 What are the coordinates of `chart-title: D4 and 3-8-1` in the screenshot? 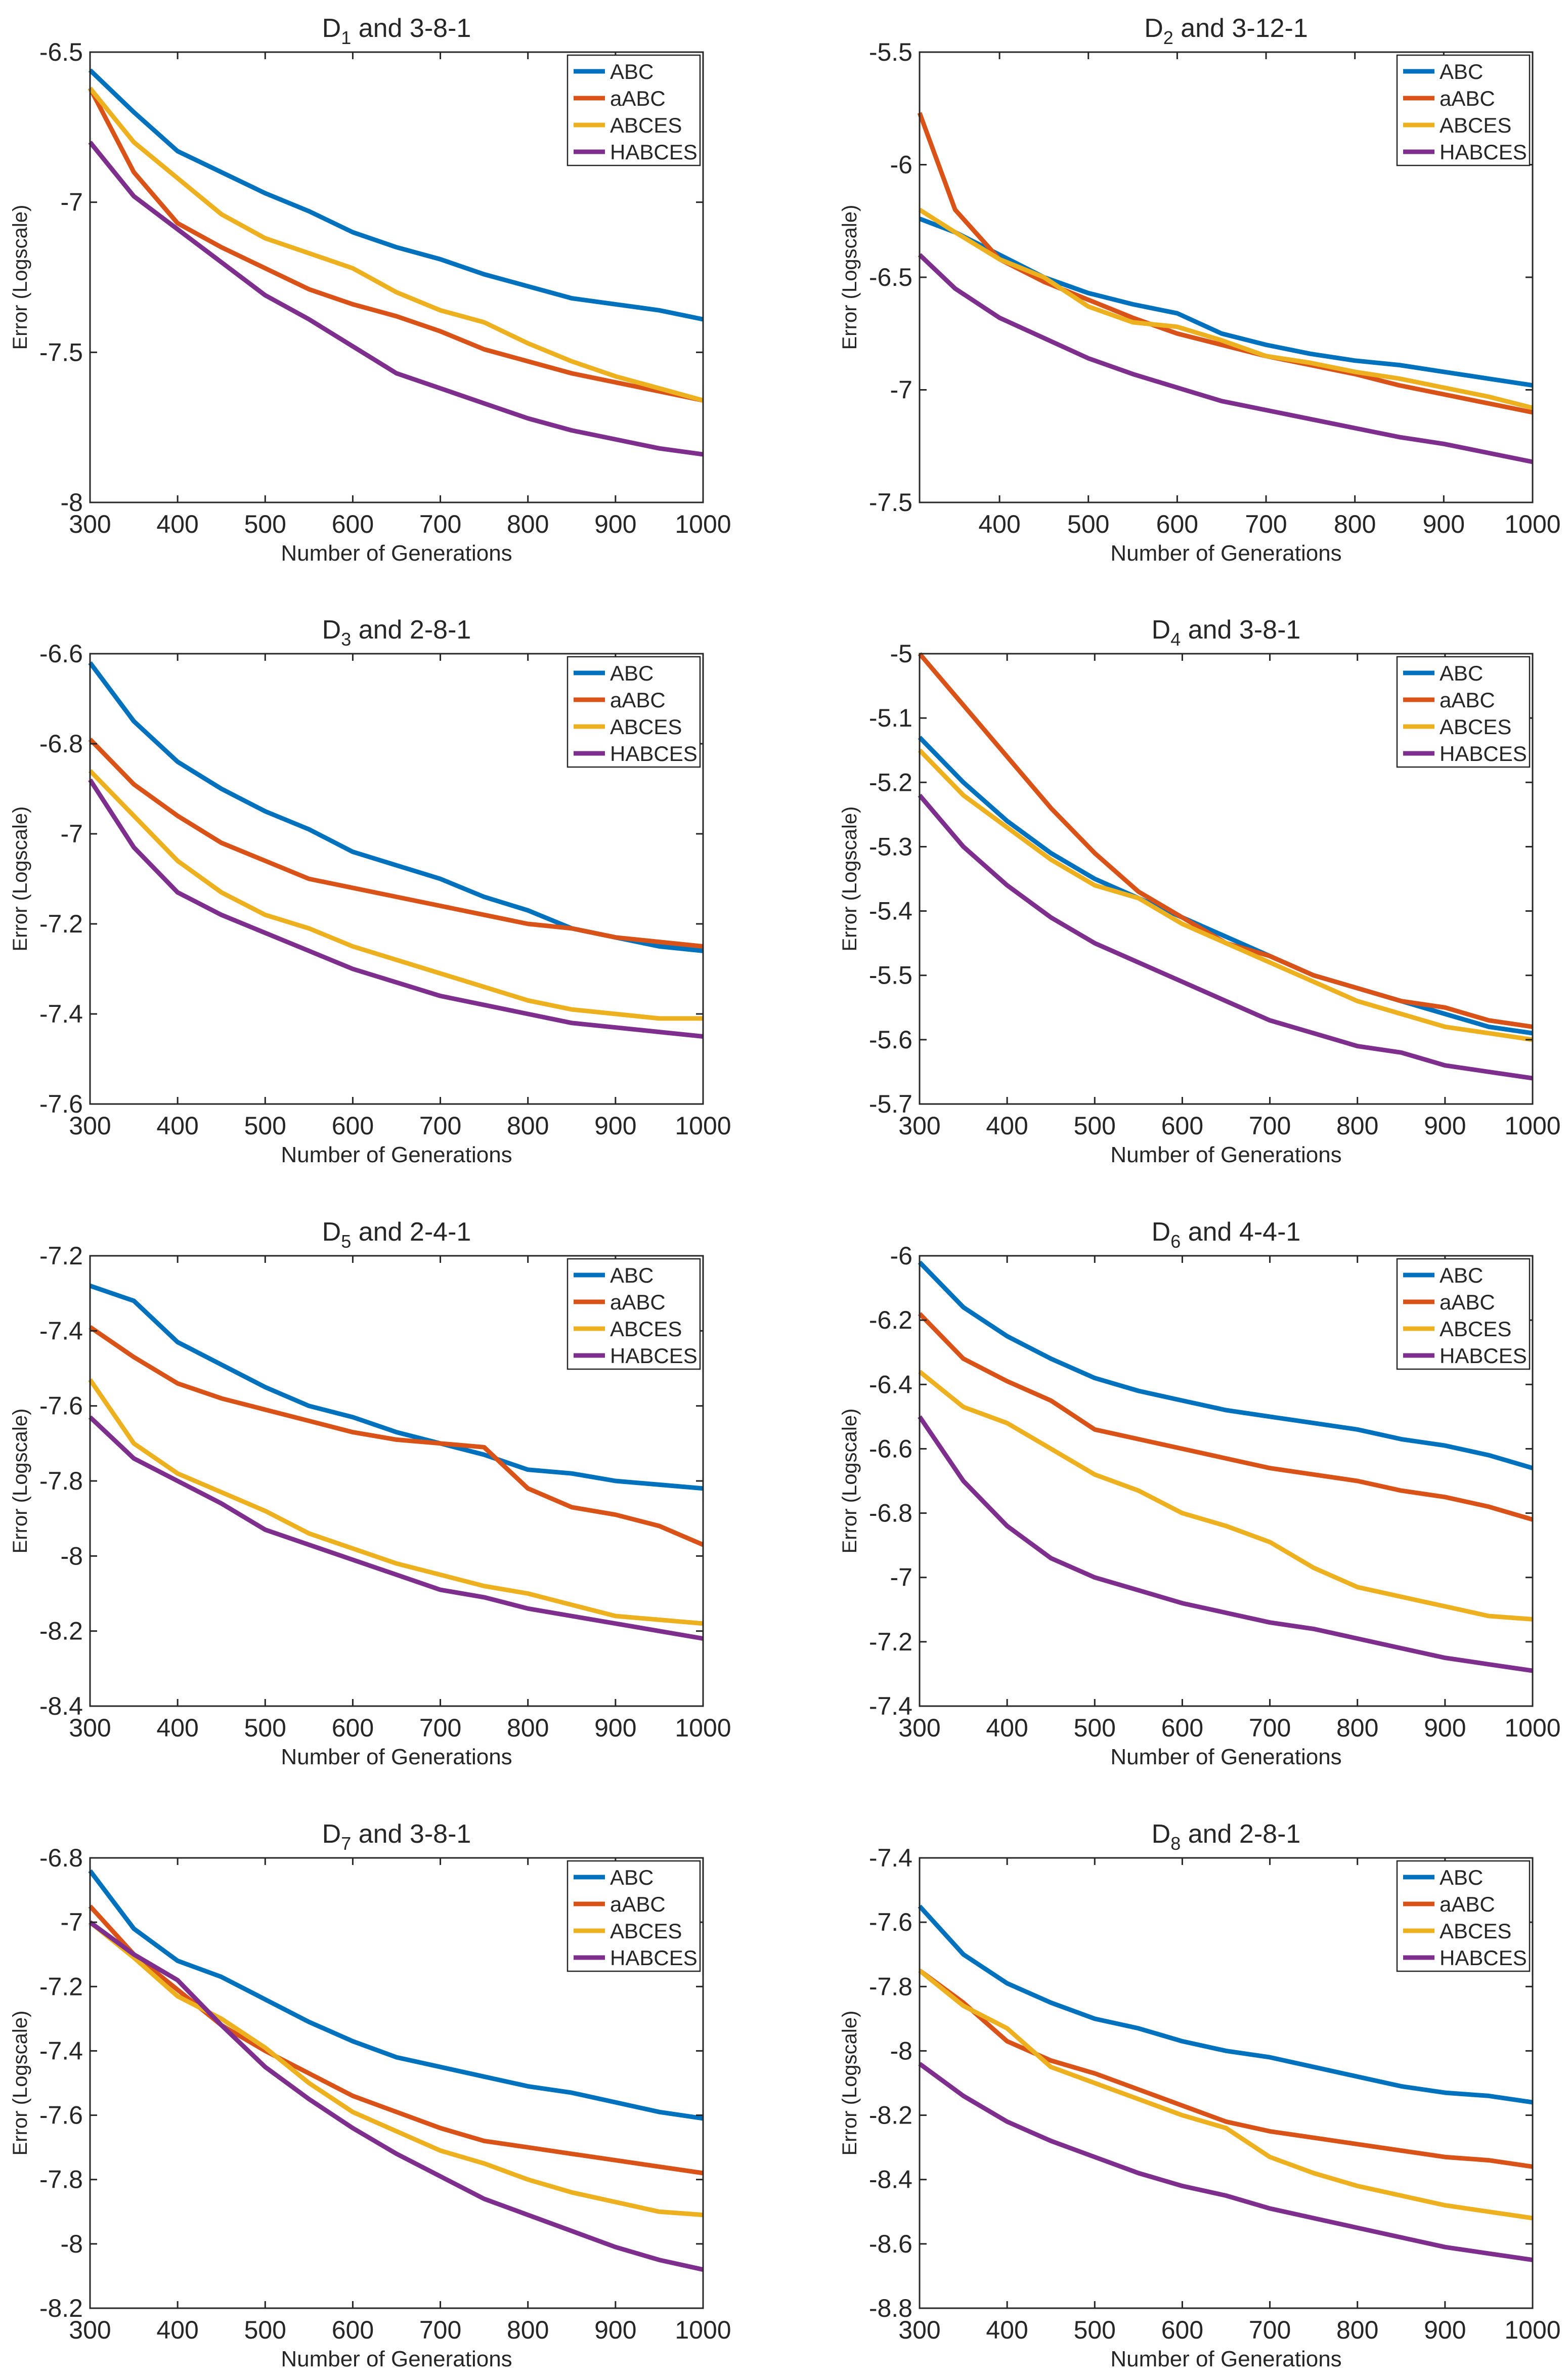 It's located at (1226, 632).